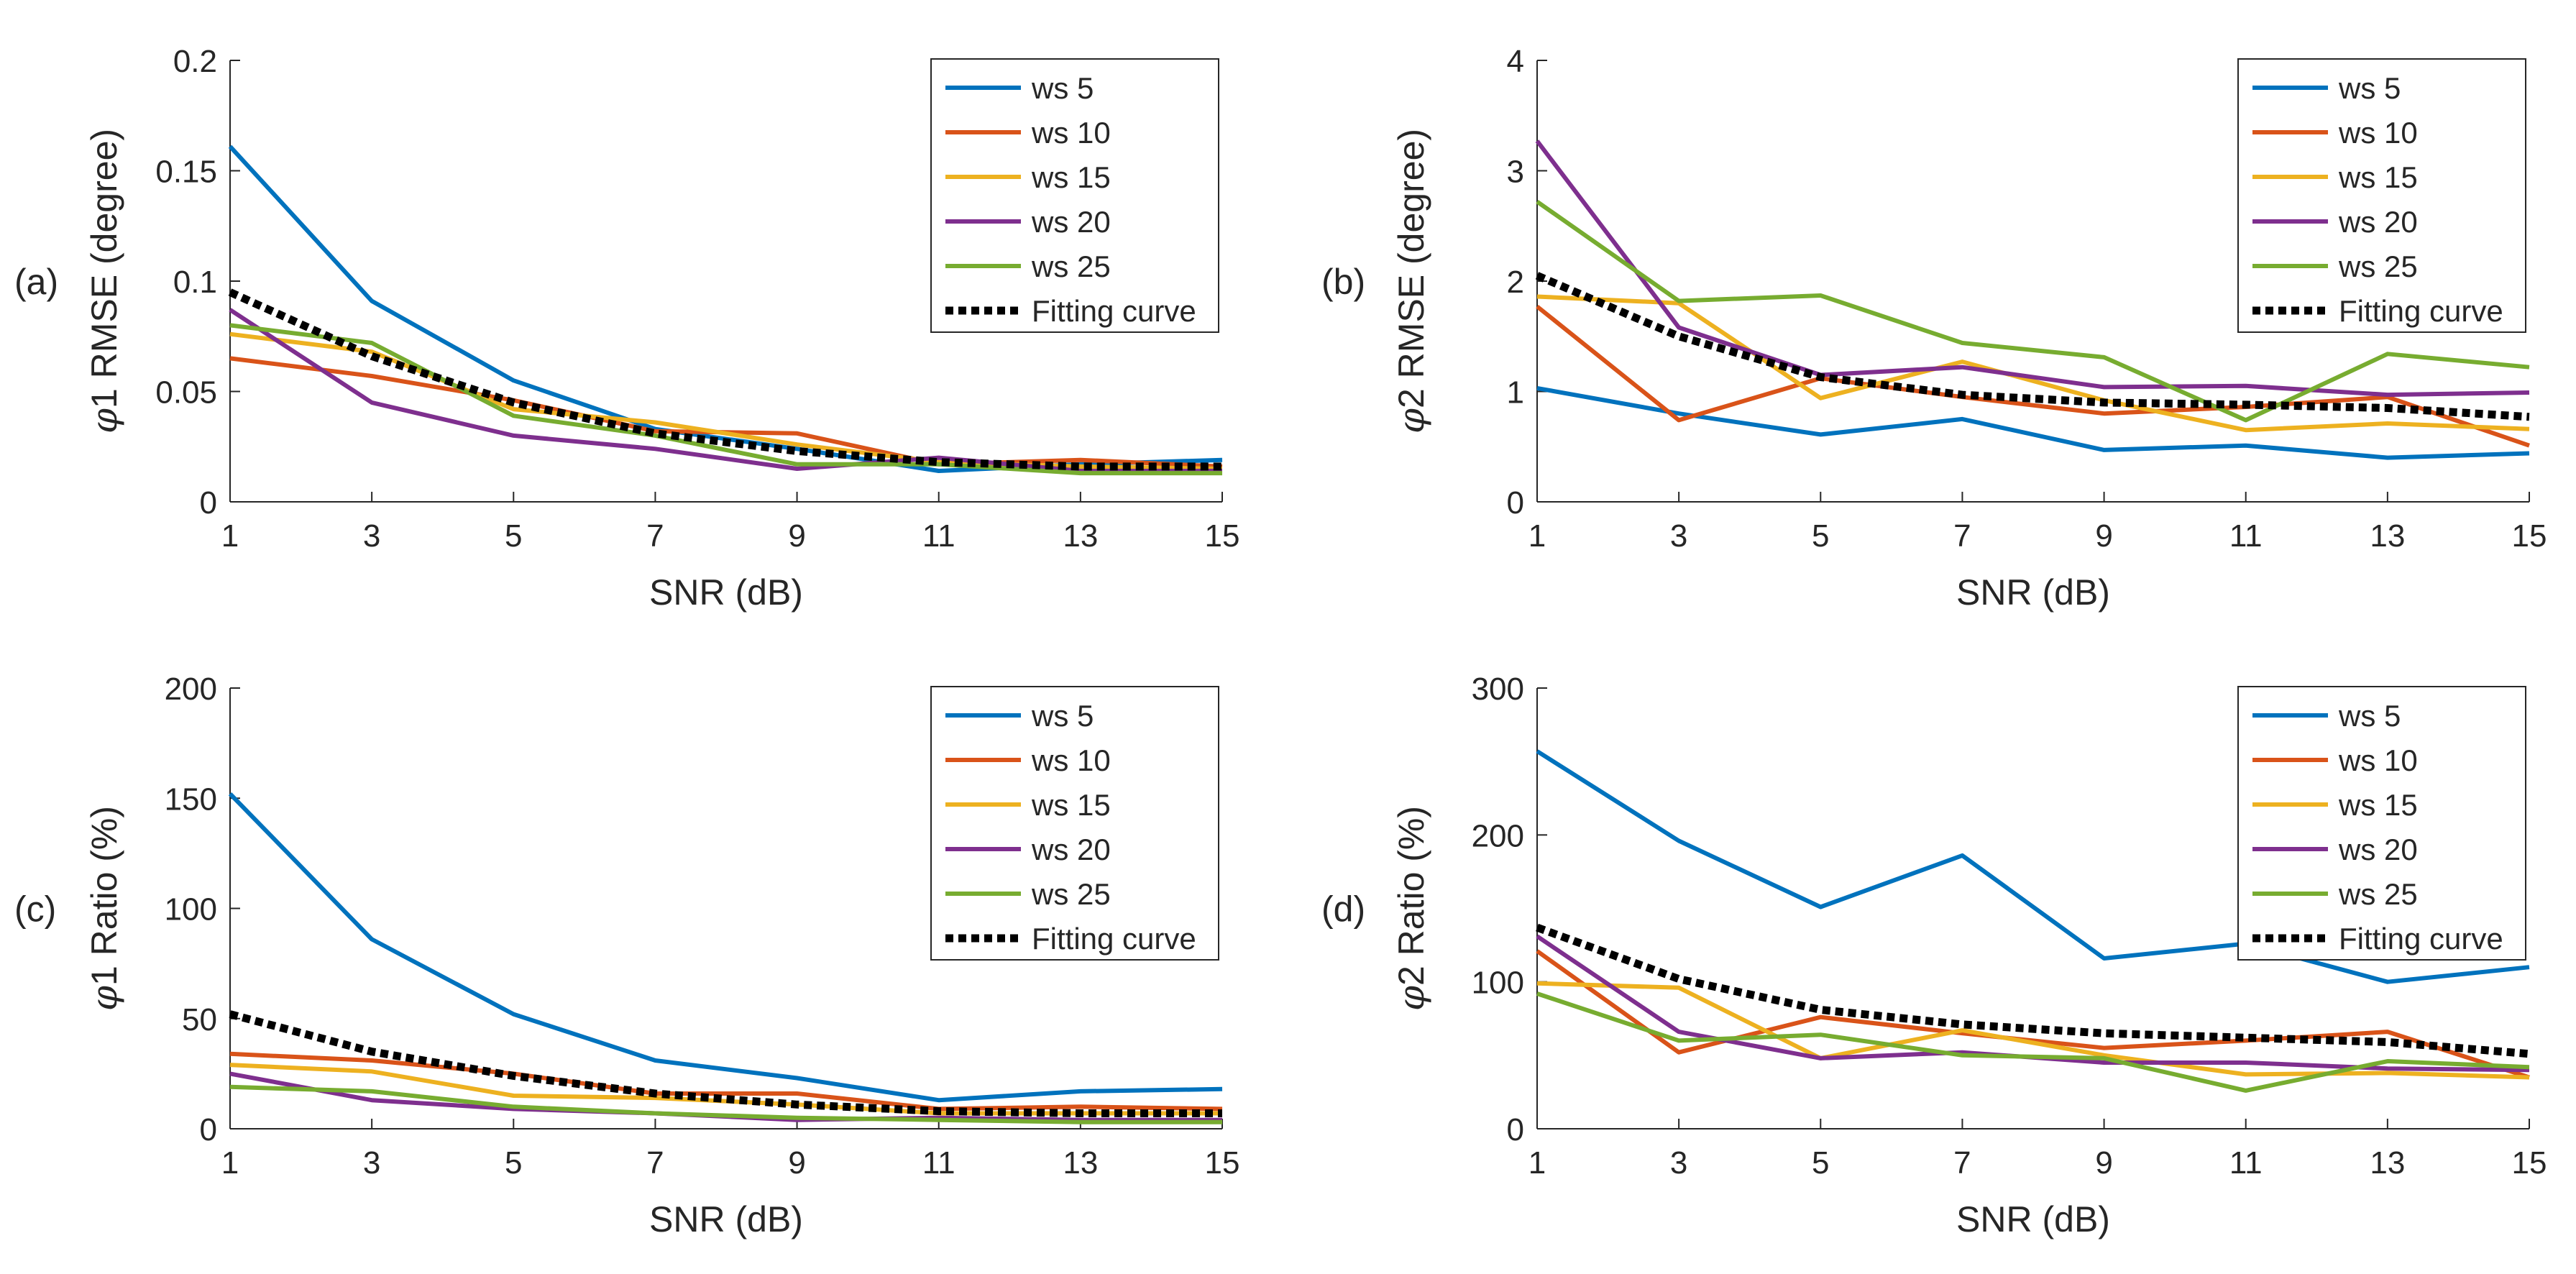 This screenshot has height=1274, width=2576. What do you see at coordinates (199, 1019) in the screenshot?
I see `y-tick-label: 50` at bounding box center [199, 1019].